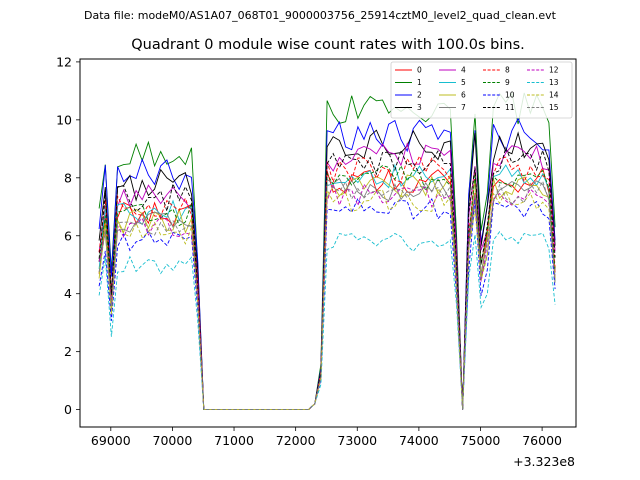  Describe the element at coordinates (419, 70) in the screenshot. I see `legend-label-0: 0` at that location.